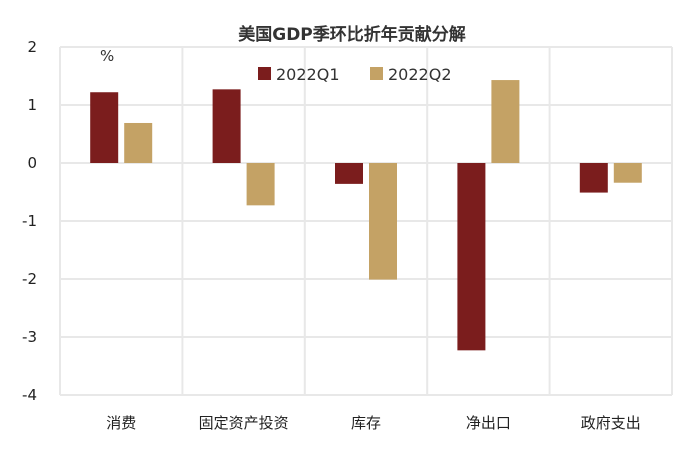  What do you see at coordinates (32, 163) in the screenshot?
I see `y-tick-label: 0` at bounding box center [32, 163].